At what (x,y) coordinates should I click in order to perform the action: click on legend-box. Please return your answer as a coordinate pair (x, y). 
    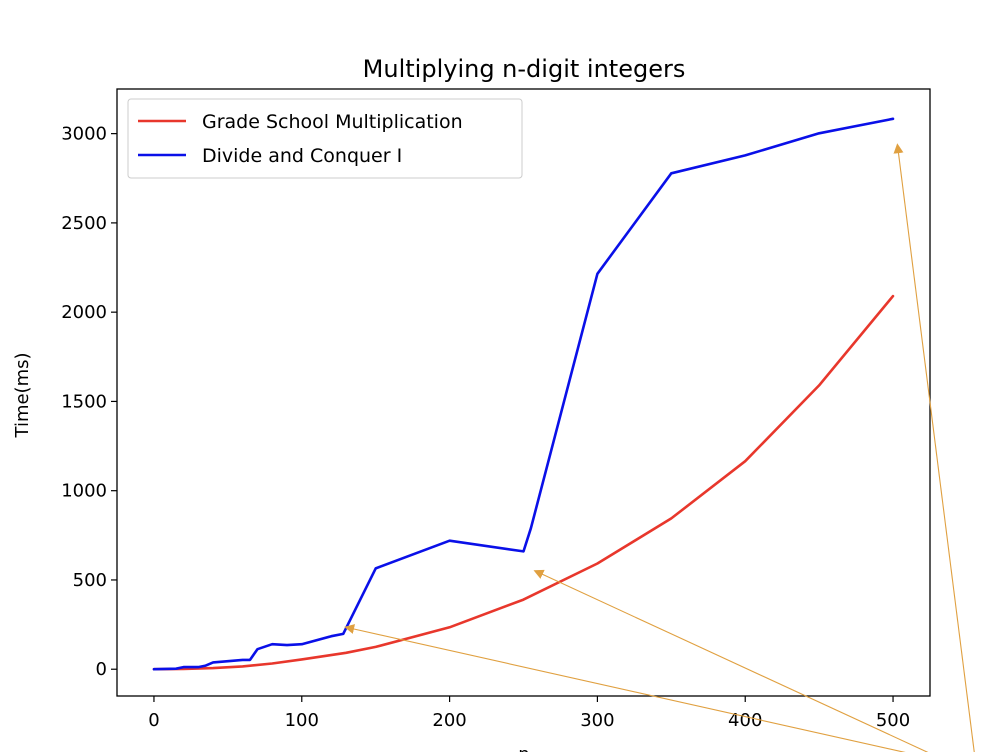
    Looking at the image, I should click on (325, 138).